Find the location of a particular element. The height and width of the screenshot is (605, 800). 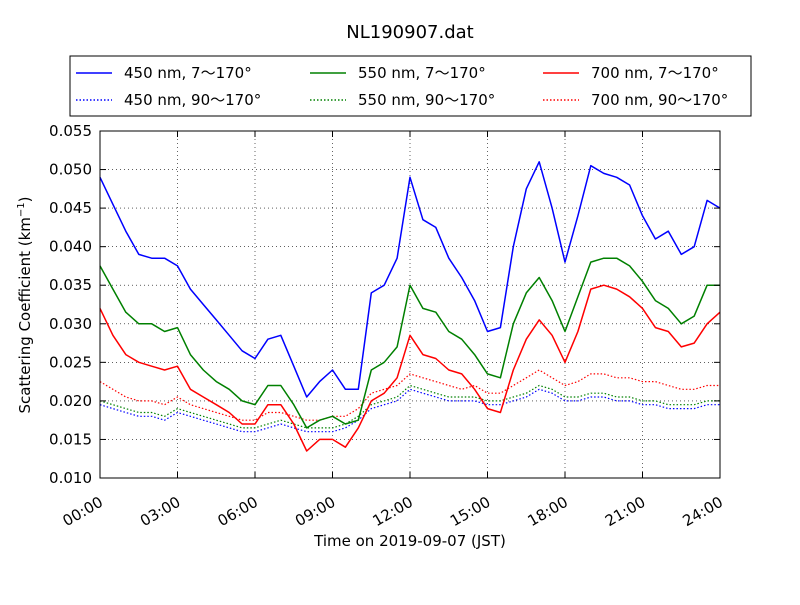

y-axis-label-unit-exponent: −1 is located at coordinates (21, 209).